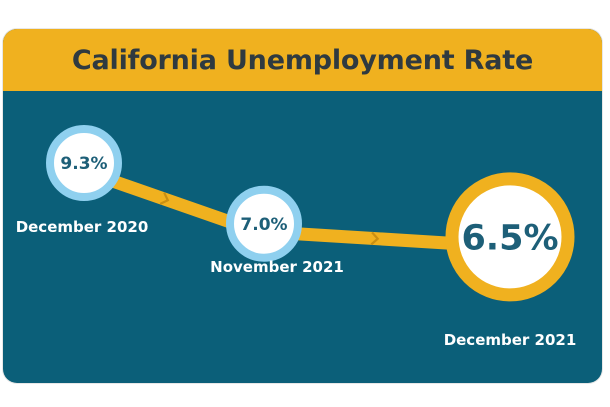 The width and height of the screenshot is (610, 407). I want to click on header-bar: California Unemployment Rate, so click(302, 60).